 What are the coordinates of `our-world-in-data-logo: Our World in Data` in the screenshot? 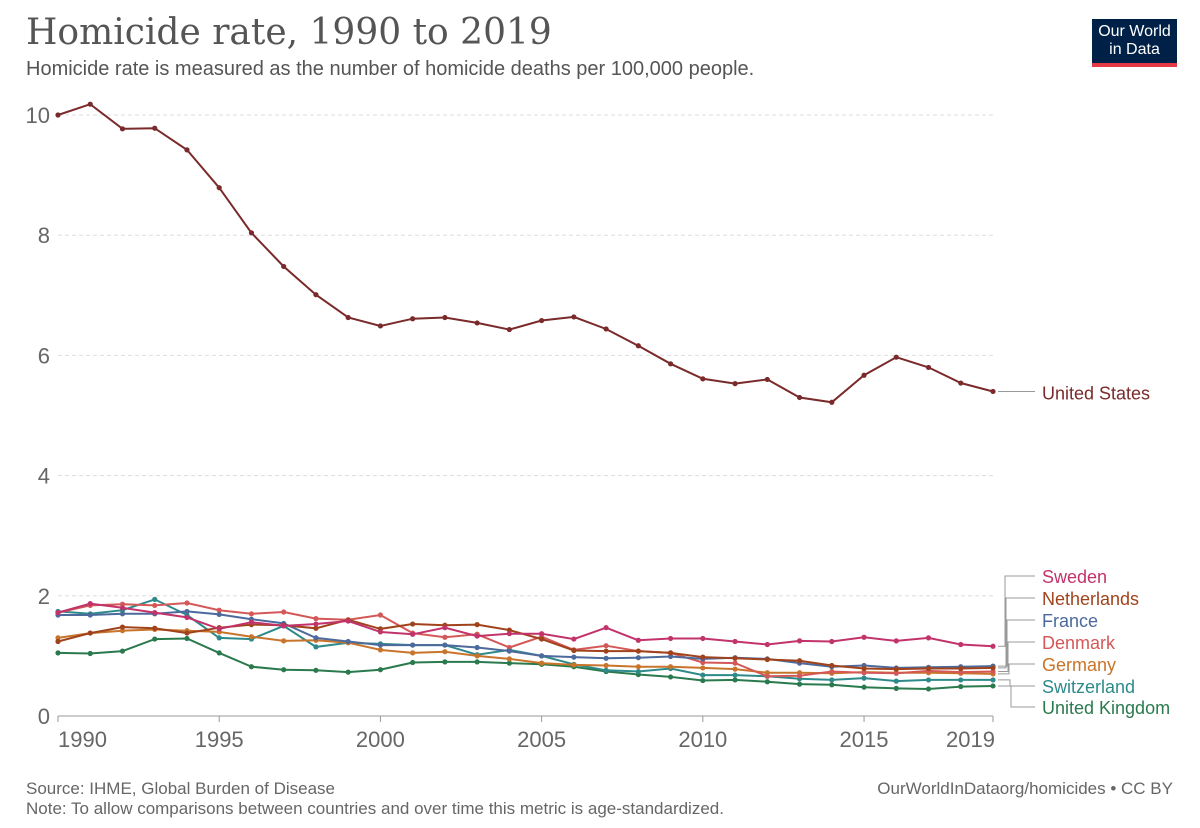 It's located at (1134, 43).